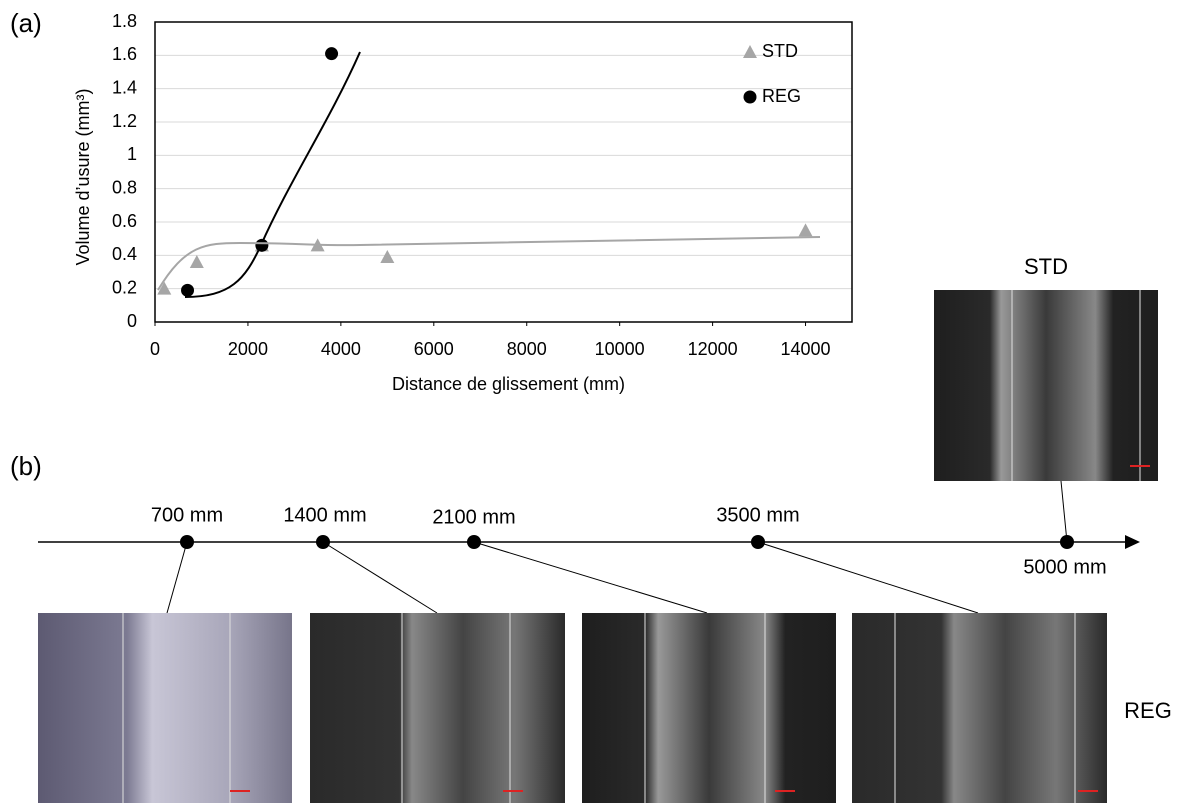  I want to click on connectors, so click(617, 547).